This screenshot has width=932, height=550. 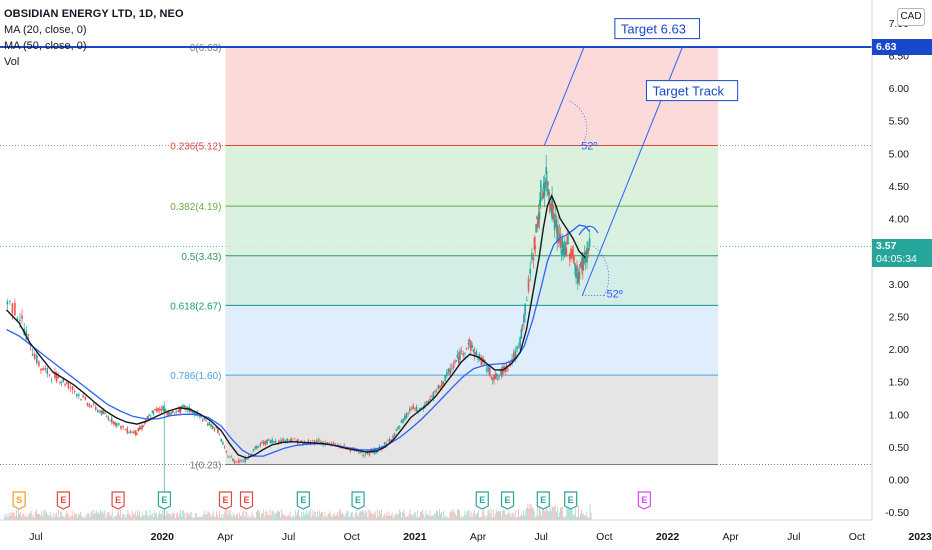 I want to click on ma20-legend: MA (20, close, 0), so click(x=45, y=30).